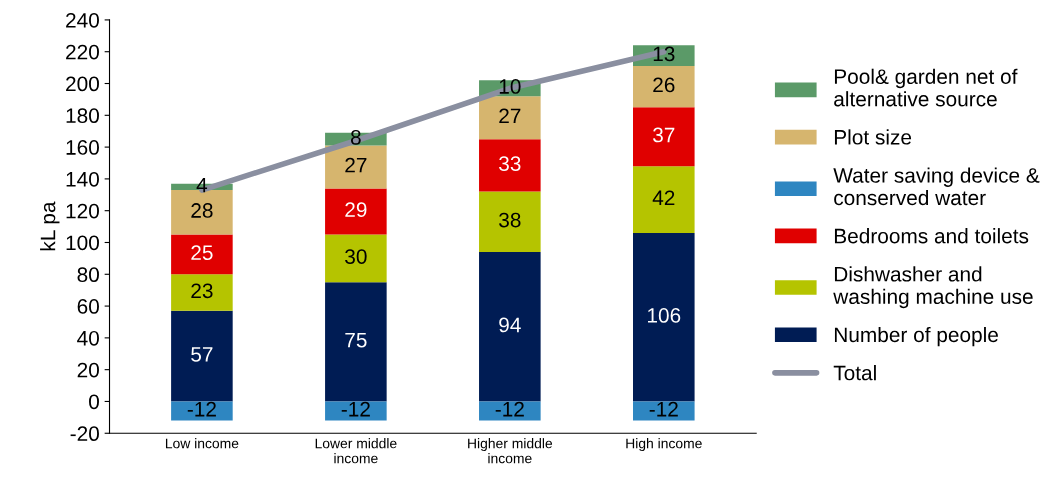 The height and width of the screenshot is (498, 1043). I want to click on y-tick-label: 60, so click(88, 306).